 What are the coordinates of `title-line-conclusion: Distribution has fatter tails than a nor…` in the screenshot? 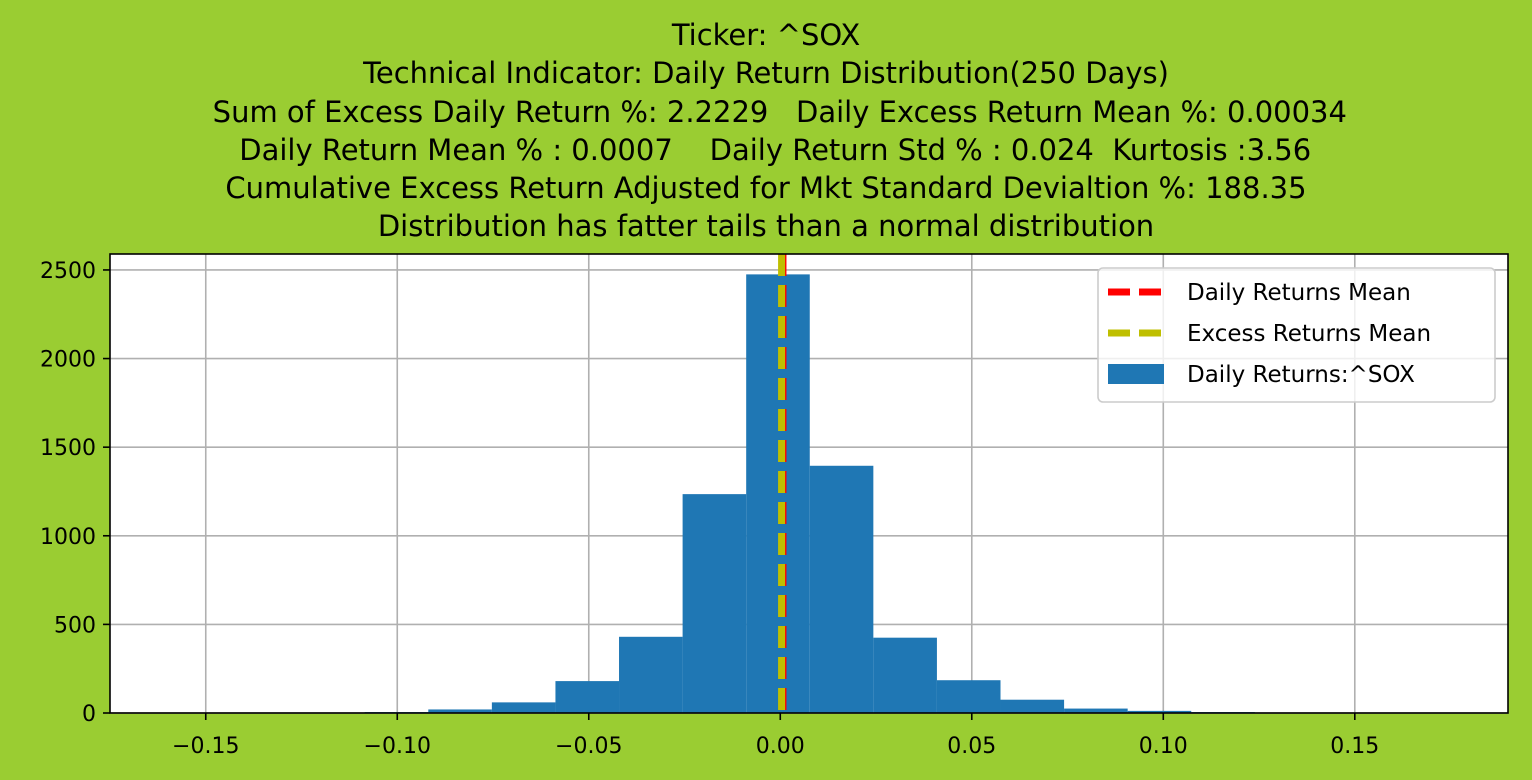 It's located at (766, 226).